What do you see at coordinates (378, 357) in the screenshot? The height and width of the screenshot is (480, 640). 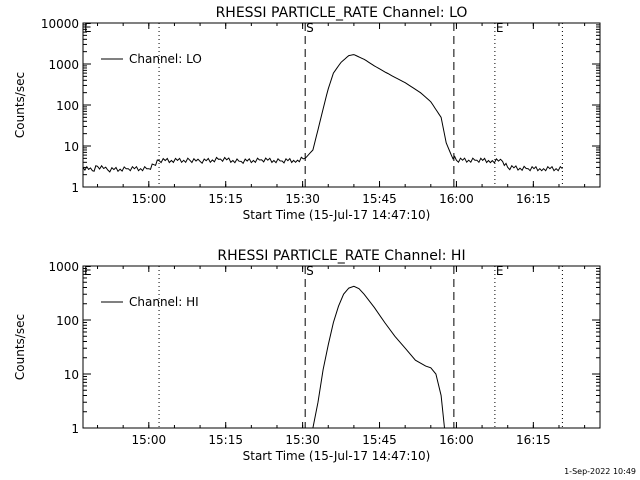 I see `series-line` at bounding box center [378, 357].